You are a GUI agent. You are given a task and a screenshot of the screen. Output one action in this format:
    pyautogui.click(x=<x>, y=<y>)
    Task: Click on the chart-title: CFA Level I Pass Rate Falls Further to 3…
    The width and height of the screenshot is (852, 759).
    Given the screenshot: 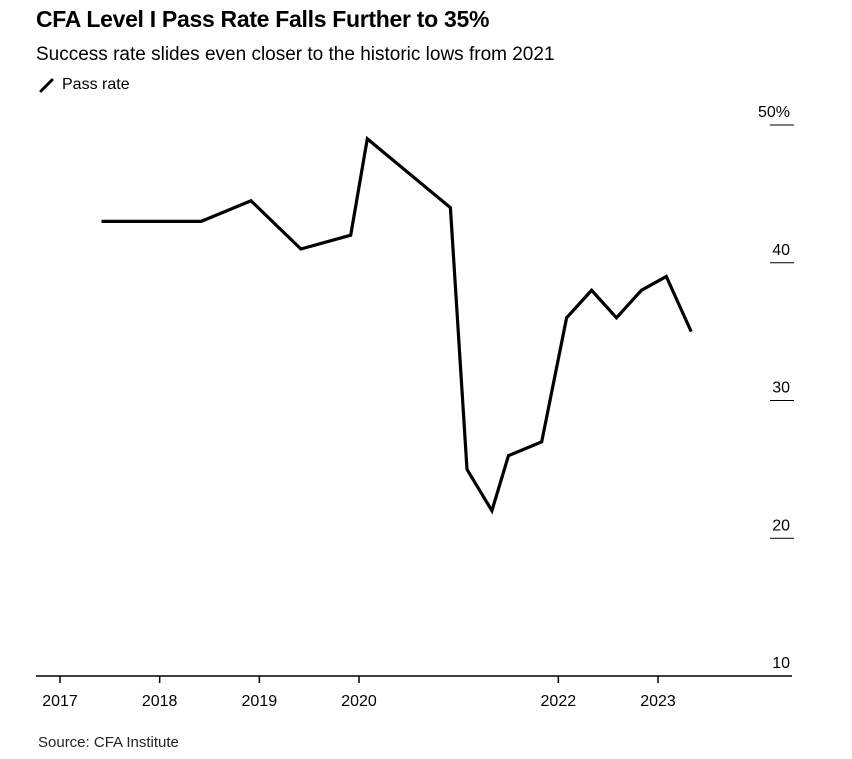 What is the action you would take?
    pyautogui.click(x=263, y=19)
    